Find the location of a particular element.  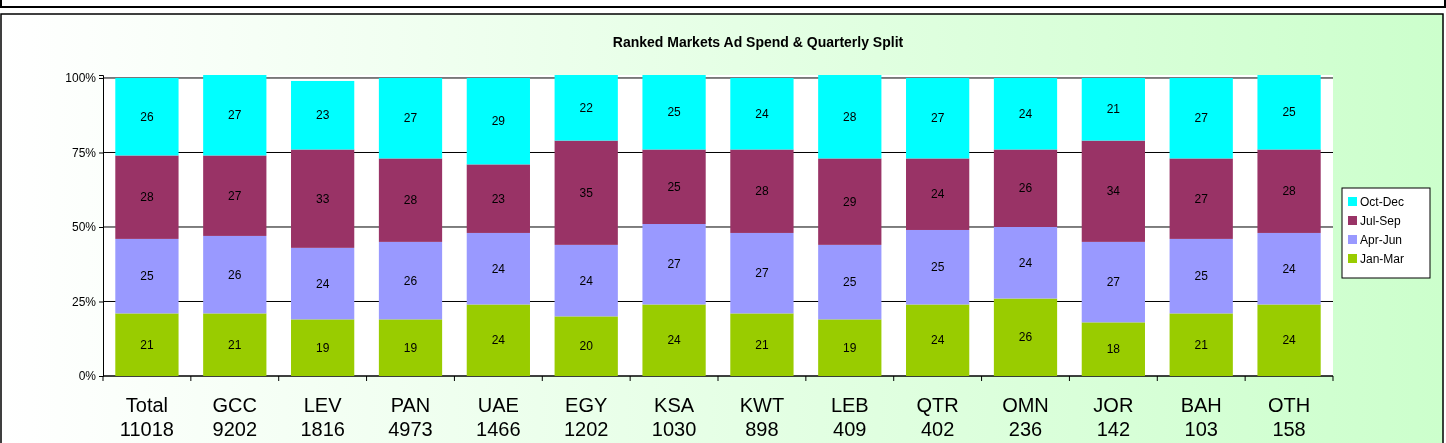

x-tick-label: GCC 9202 is located at coordinates (235, 417).